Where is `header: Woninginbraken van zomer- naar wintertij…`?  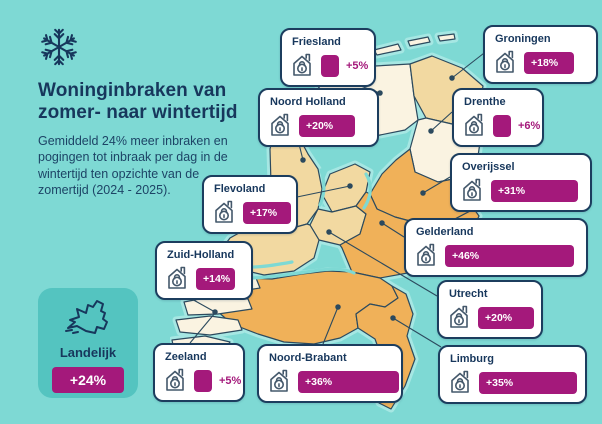
header: Woninginbraken van zomer- naar wintertij… is located at coordinates (138, 112).